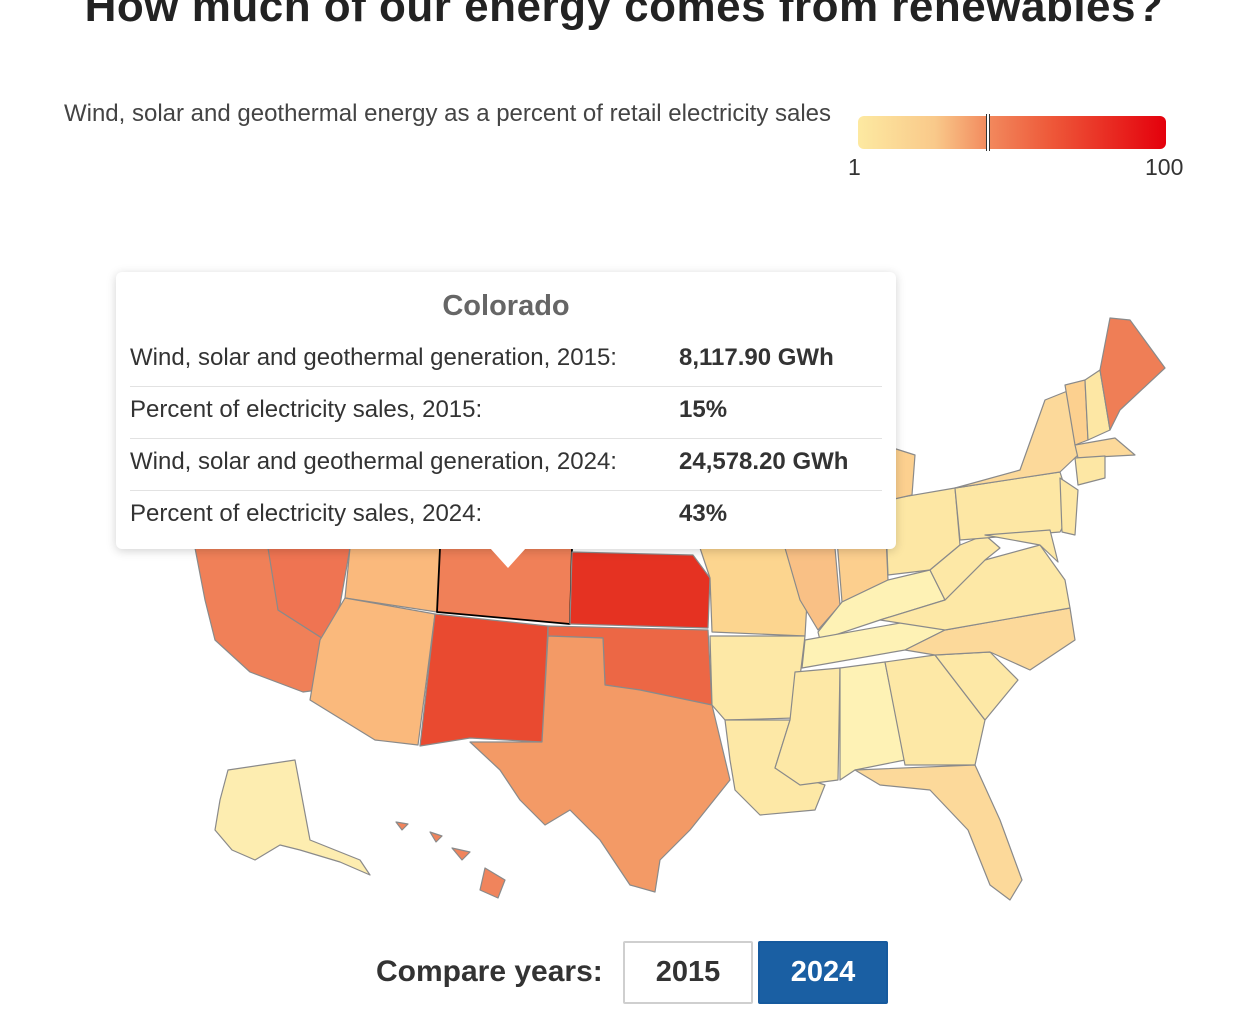  I want to click on state-pennsylvania, so click(1013, 506).